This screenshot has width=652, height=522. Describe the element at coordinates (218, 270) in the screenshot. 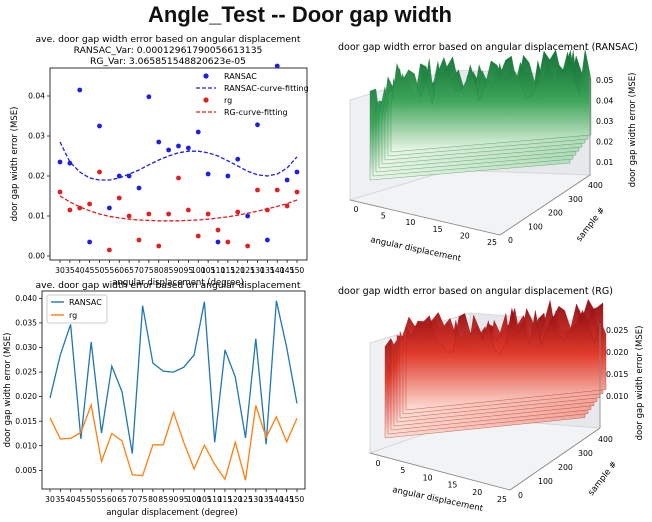

I see `x-tick-label: 110` at that location.